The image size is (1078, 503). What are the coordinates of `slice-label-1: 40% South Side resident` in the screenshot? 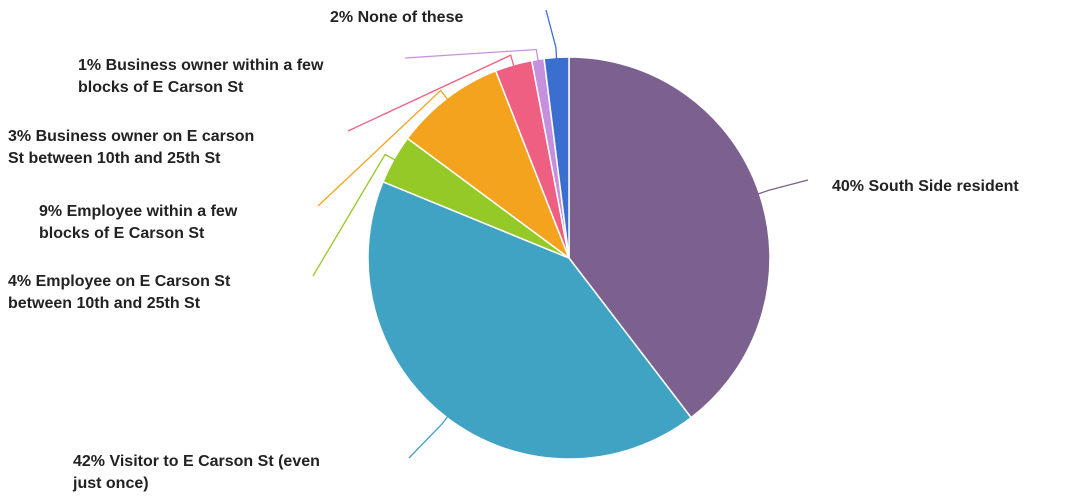 It's located at (925, 186).